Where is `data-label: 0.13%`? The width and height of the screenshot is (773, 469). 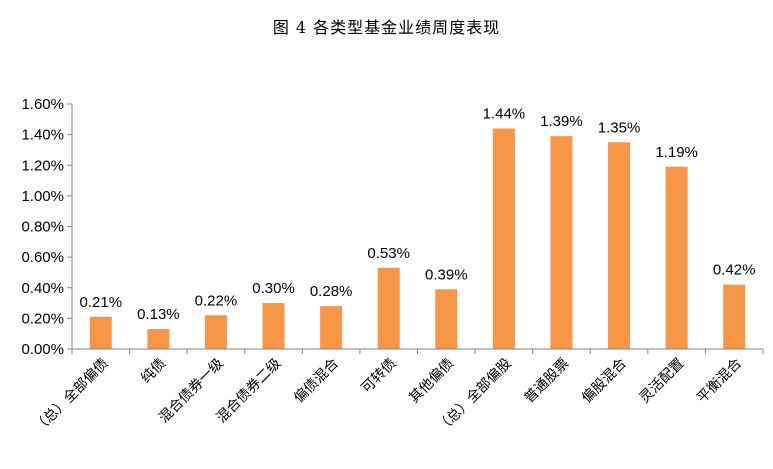 data-label: 0.13% is located at coordinates (158, 314).